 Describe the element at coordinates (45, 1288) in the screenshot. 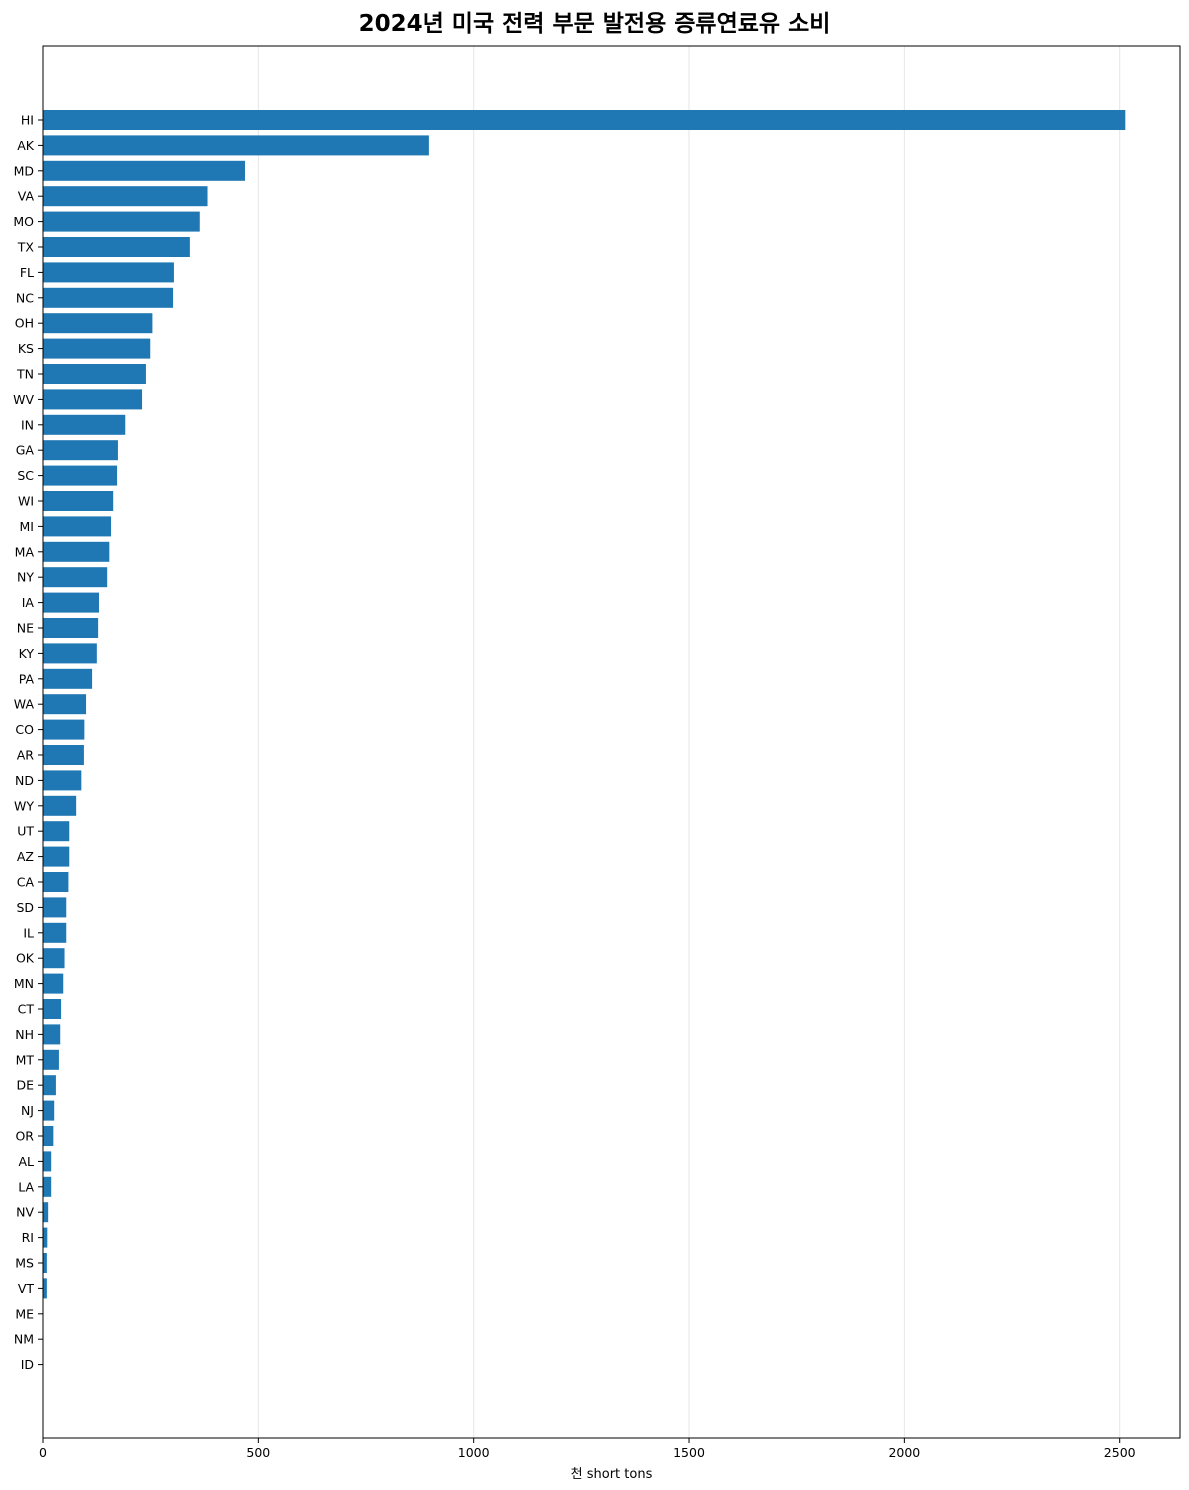

I see `bar-vt` at that location.